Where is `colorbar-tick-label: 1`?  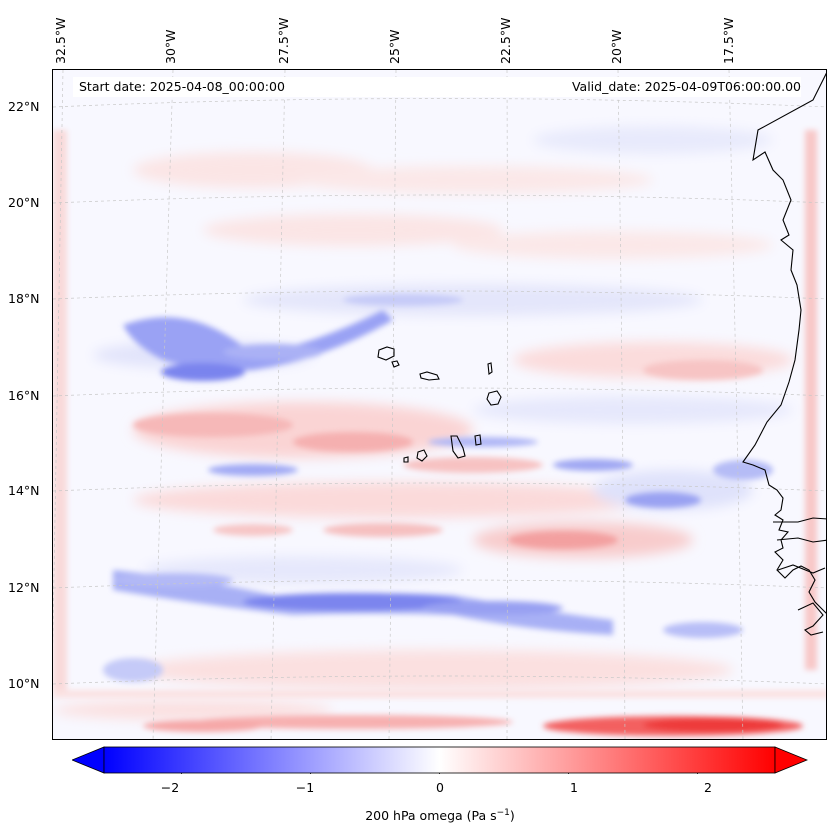
colorbar-tick-label: 1 is located at coordinates (574, 787).